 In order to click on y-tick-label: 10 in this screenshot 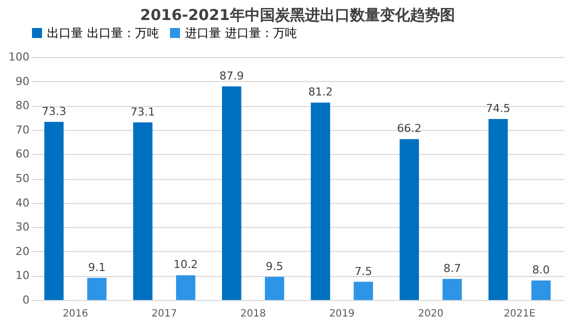, I will do `click(23, 275)`.